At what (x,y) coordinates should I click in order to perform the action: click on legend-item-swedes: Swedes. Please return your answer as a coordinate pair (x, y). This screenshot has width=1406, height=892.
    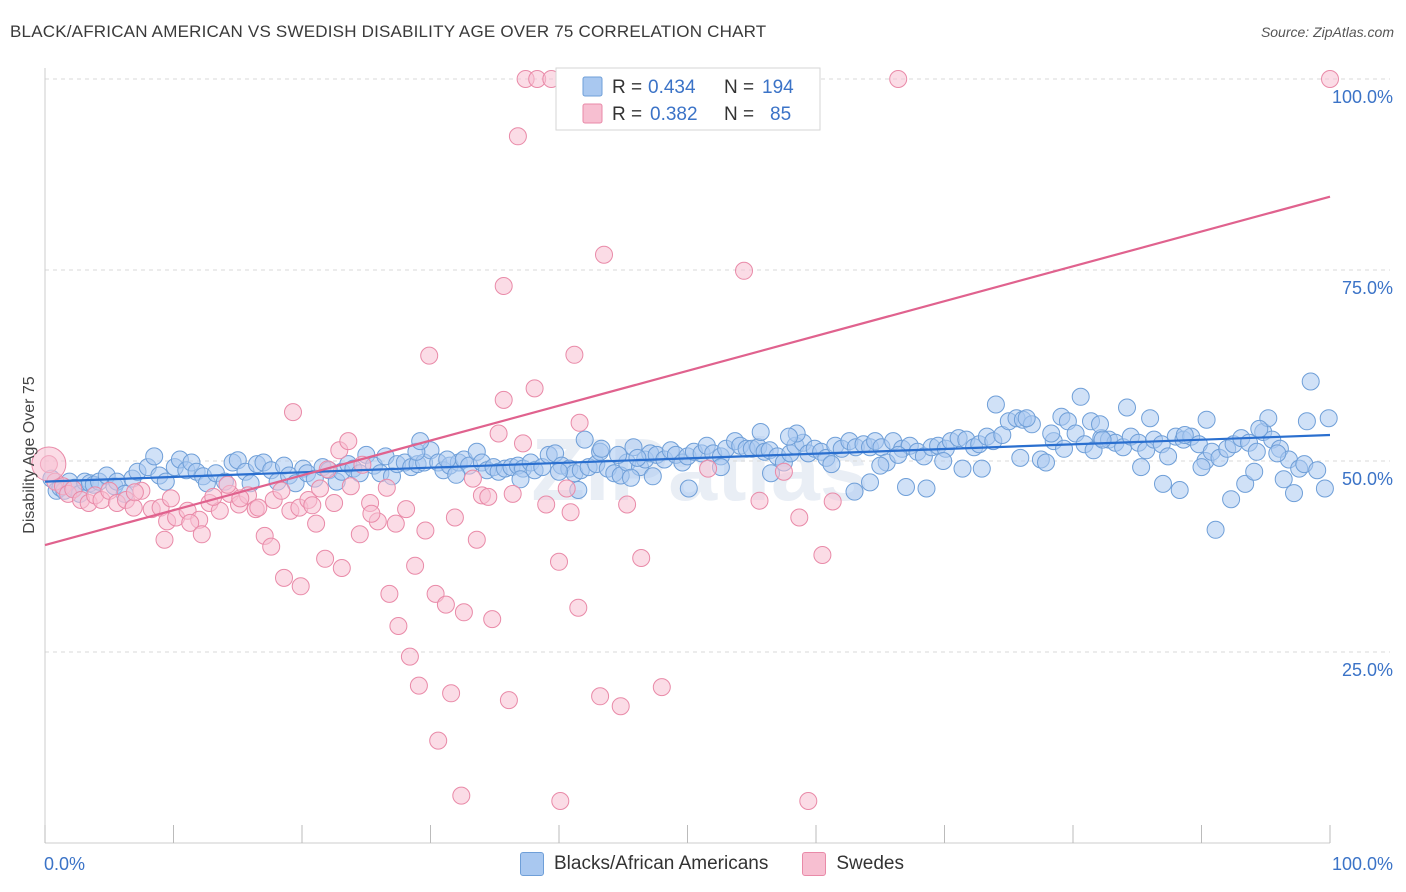
    Looking at the image, I should click on (853, 864).